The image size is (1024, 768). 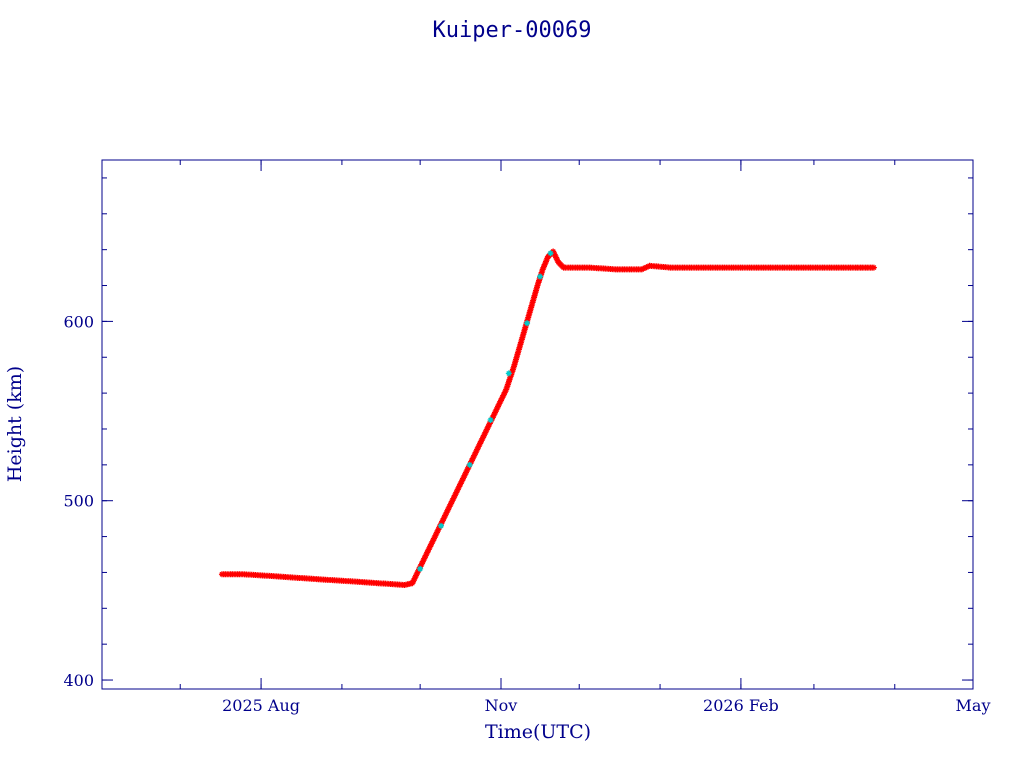 What do you see at coordinates (78, 501) in the screenshot?
I see `y-tick-label: 500` at bounding box center [78, 501].